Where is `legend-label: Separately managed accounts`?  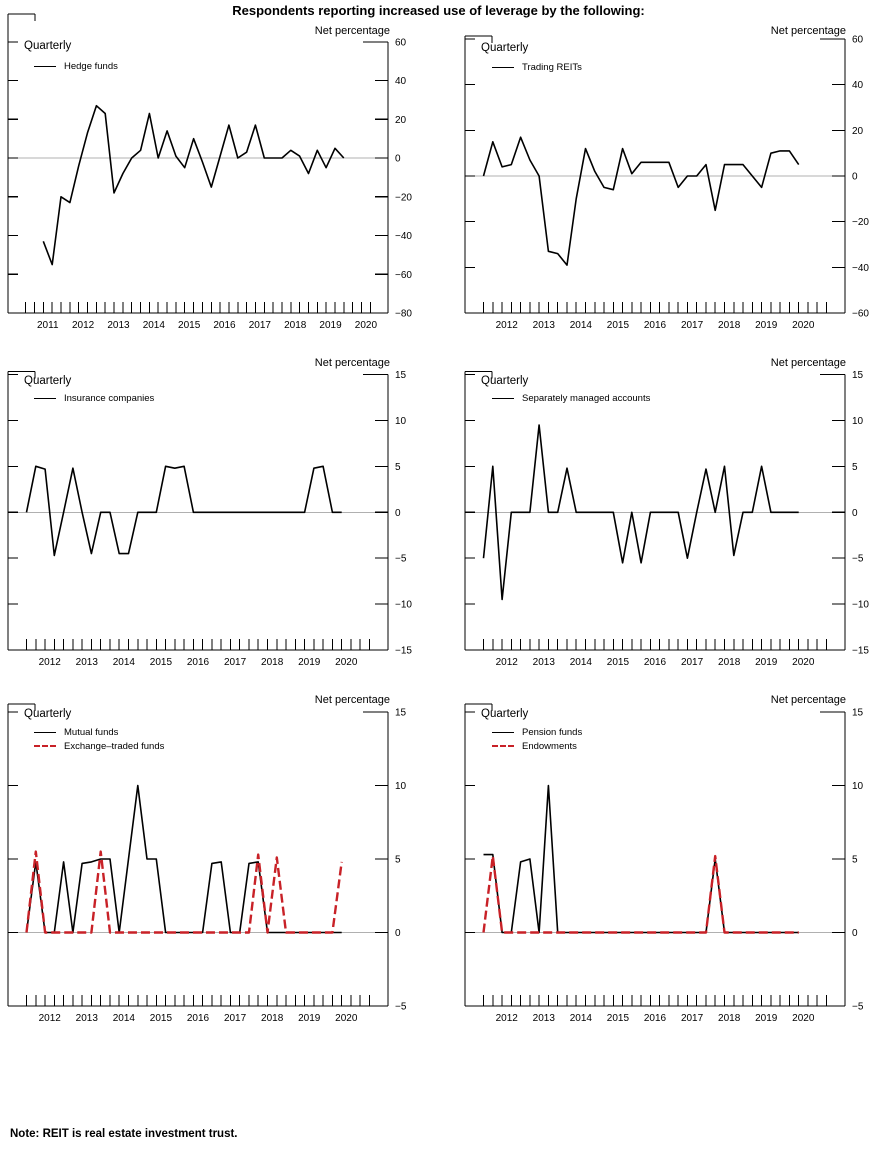 legend-label: Separately managed accounts is located at coordinates (586, 398).